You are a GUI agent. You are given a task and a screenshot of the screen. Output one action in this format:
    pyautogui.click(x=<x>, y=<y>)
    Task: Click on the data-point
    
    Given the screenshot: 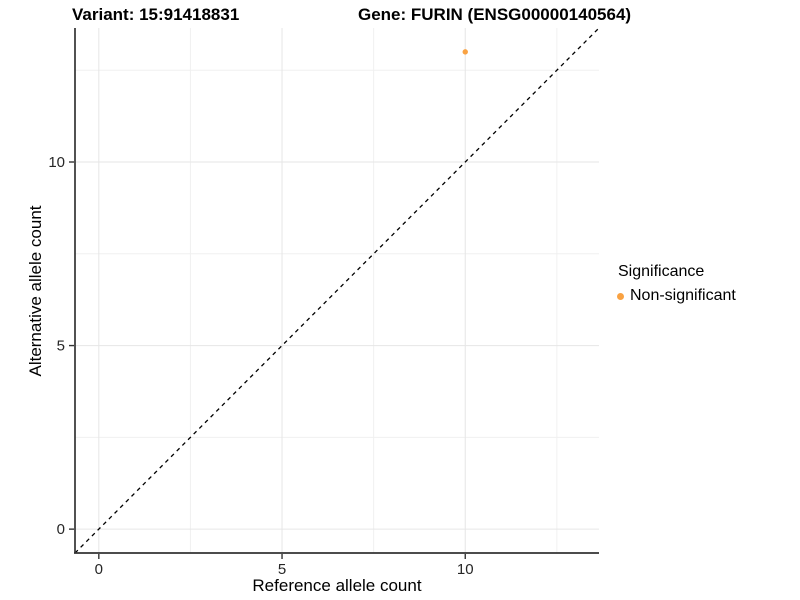 What is the action you would take?
    pyautogui.click(x=465, y=52)
    